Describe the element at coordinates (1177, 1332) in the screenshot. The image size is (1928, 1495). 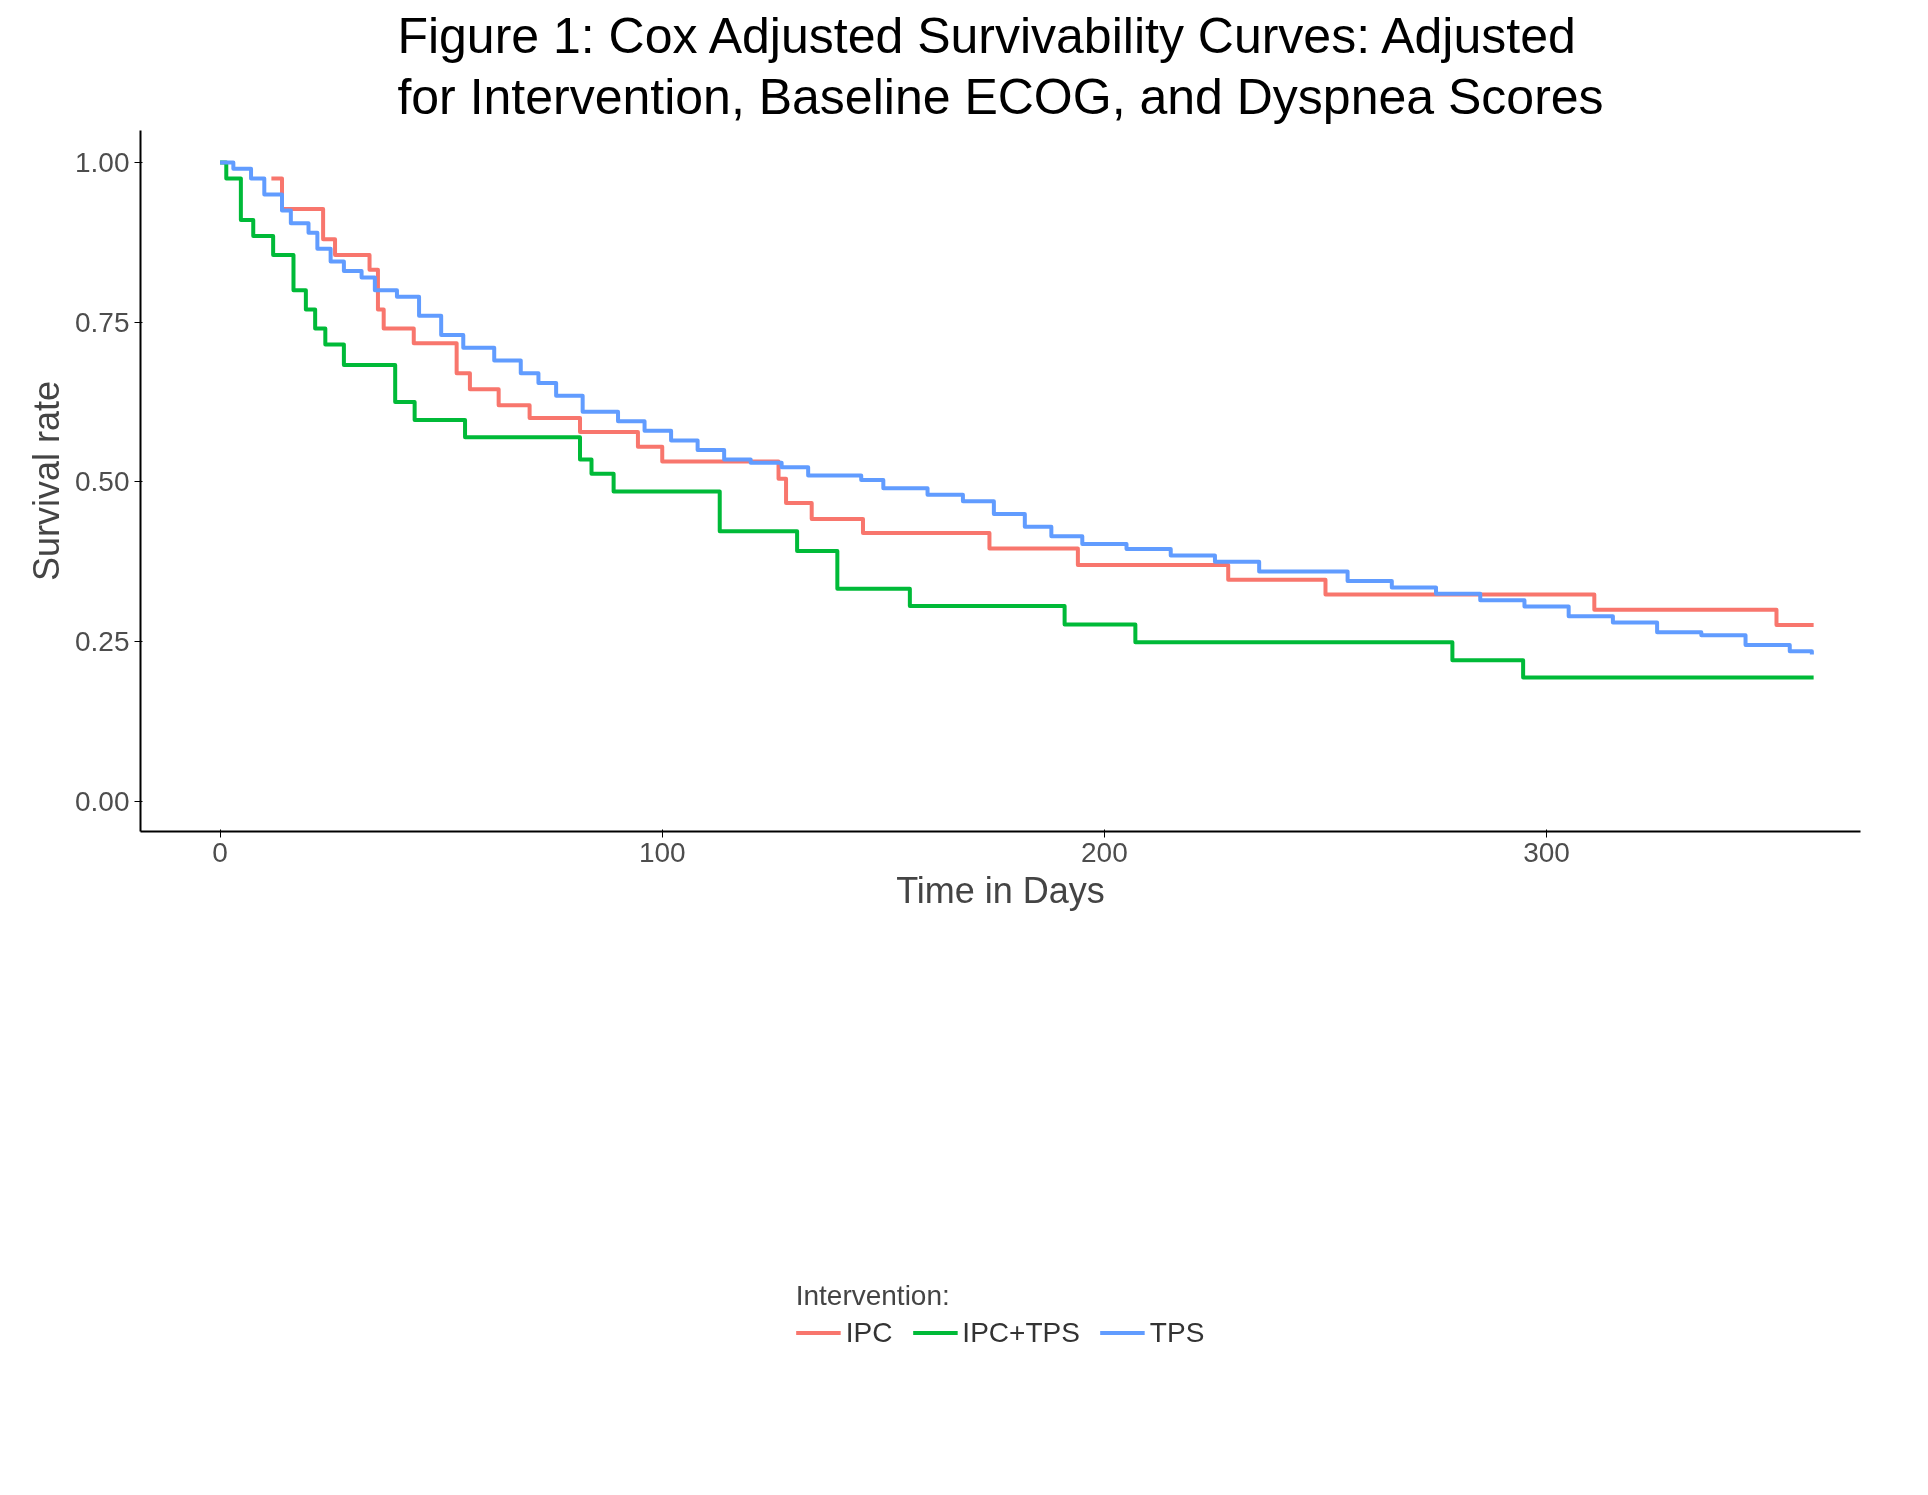
I see `legend-label: TPS` at that location.